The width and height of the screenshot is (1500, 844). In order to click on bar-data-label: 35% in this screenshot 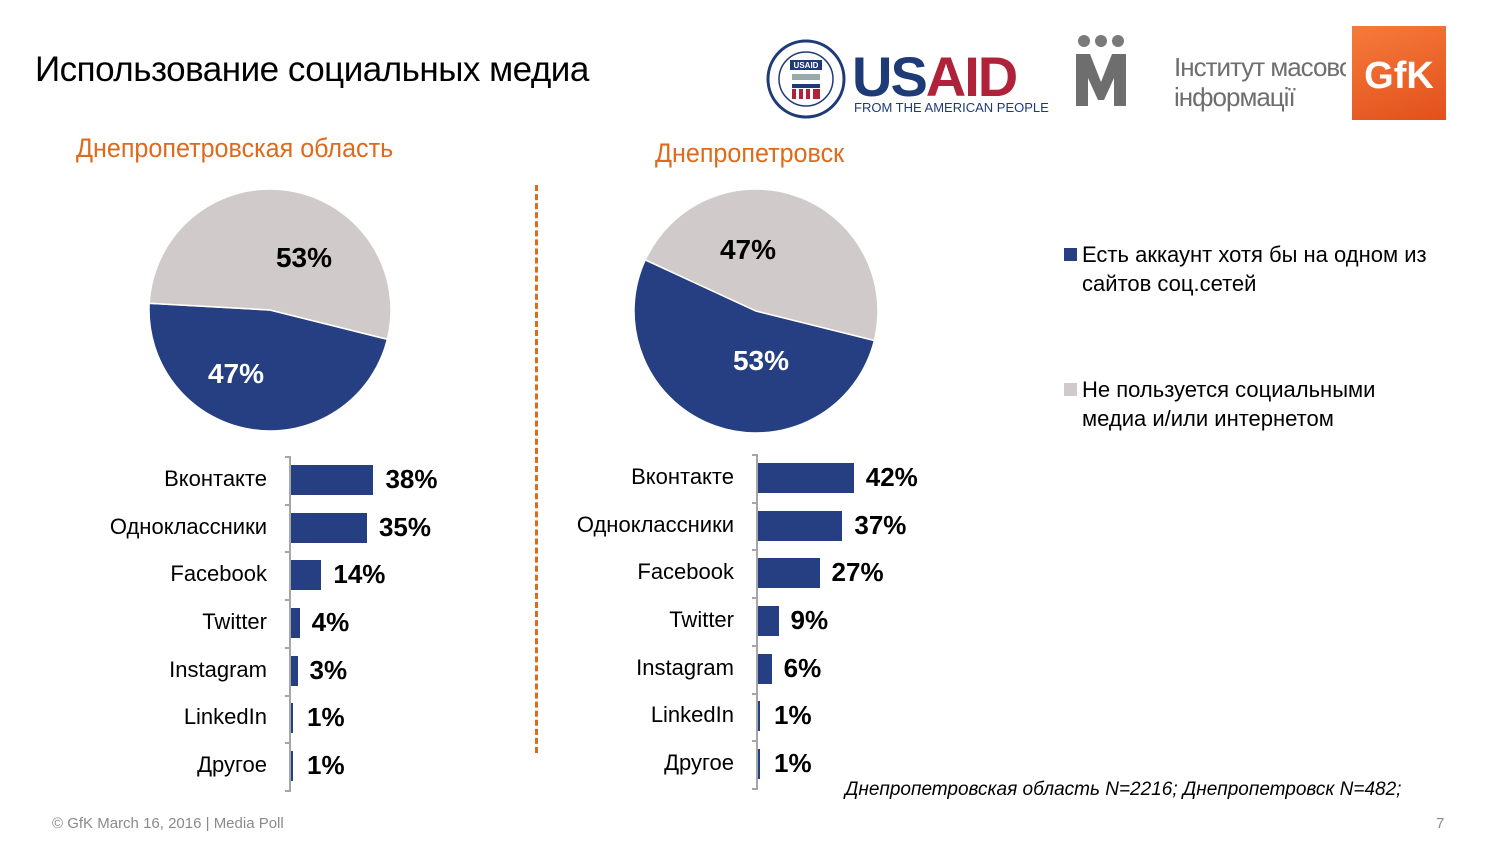, I will do `click(404, 526)`.